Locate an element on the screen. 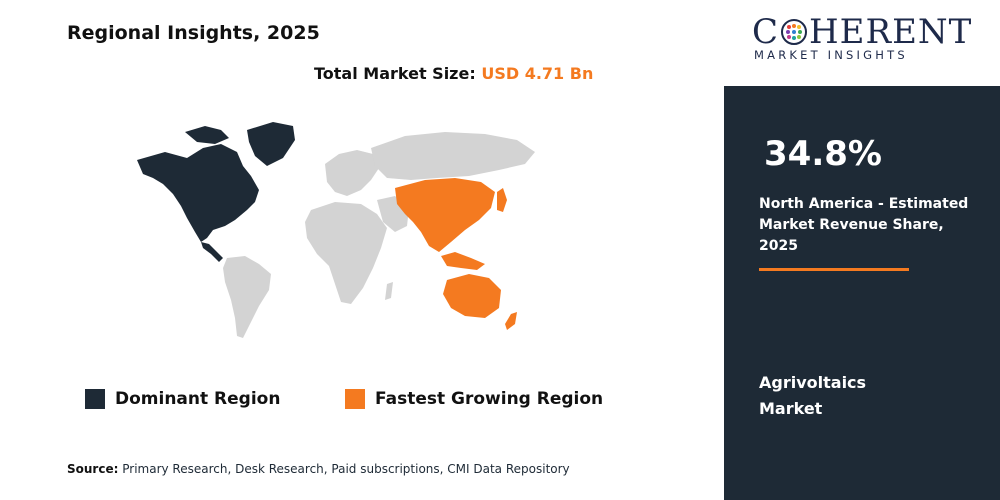 The image size is (1000, 500). stat-value: 34.8% is located at coordinates (823, 154).